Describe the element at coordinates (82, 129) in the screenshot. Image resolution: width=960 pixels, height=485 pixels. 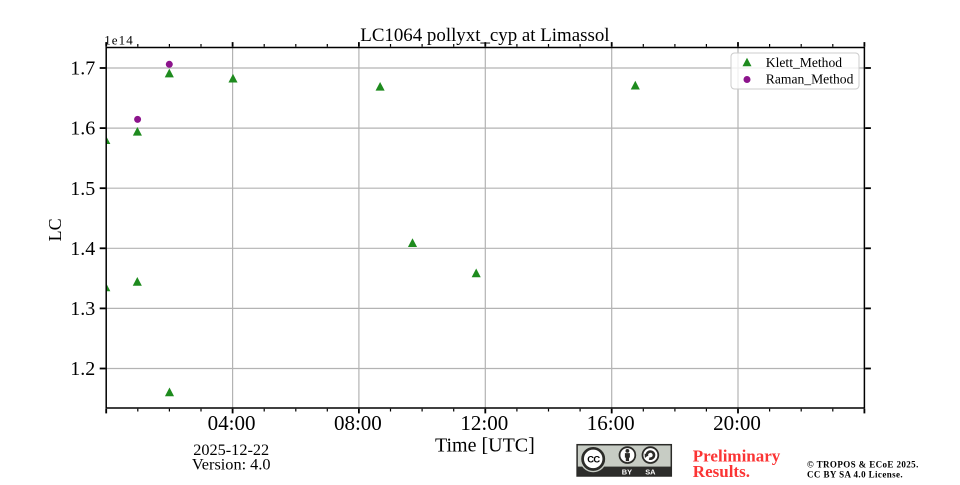
I see `svg-text: 1.6` at that location.